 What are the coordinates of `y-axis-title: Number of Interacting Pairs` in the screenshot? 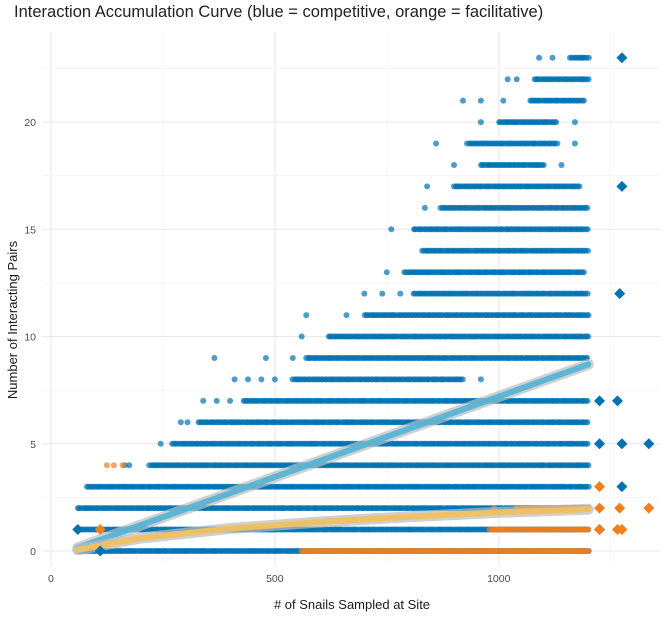 It's located at (12, 319).